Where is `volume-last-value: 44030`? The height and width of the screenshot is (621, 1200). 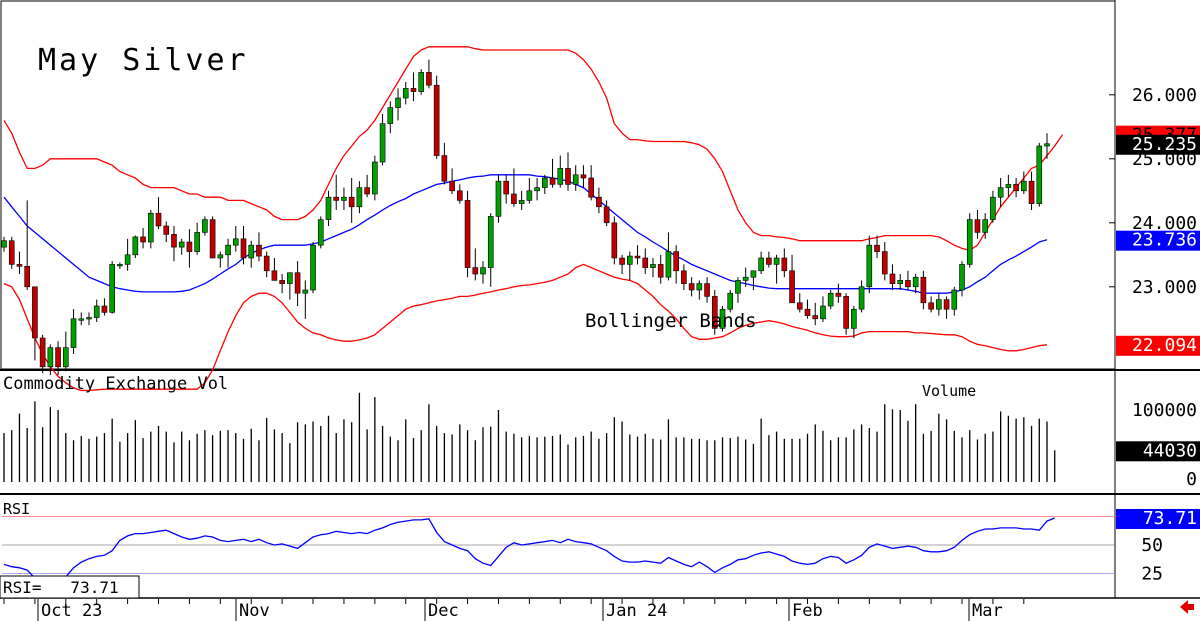
volume-last-value: 44030 is located at coordinates (1170, 450).